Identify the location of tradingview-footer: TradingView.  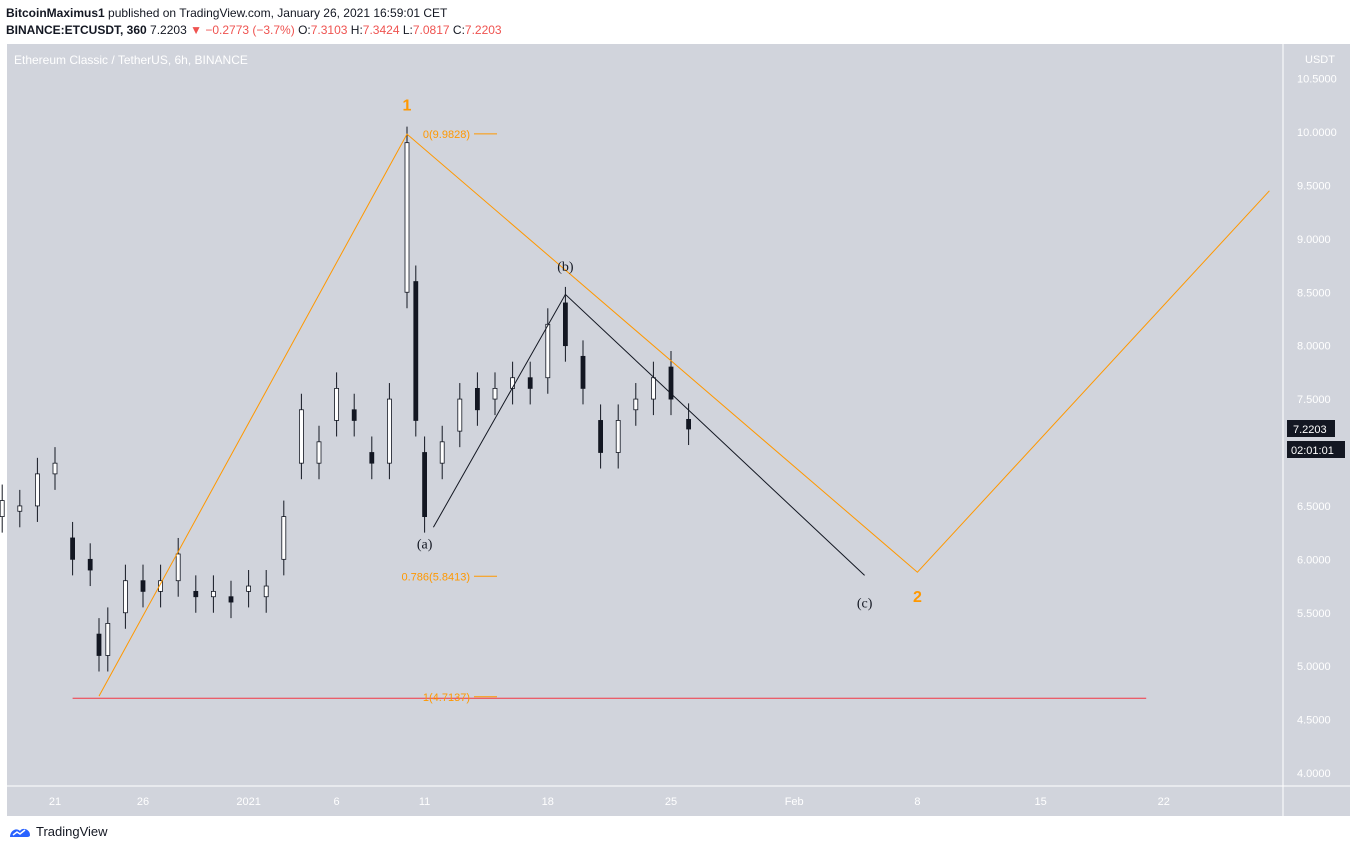
(58, 831).